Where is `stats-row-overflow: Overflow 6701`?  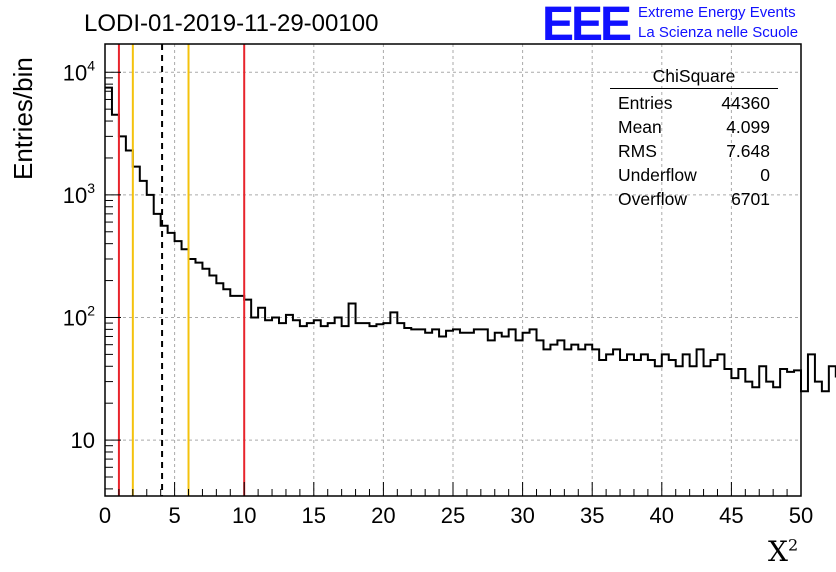 stats-row-overflow: Overflow 6701 is located at coordinates (694, 199).